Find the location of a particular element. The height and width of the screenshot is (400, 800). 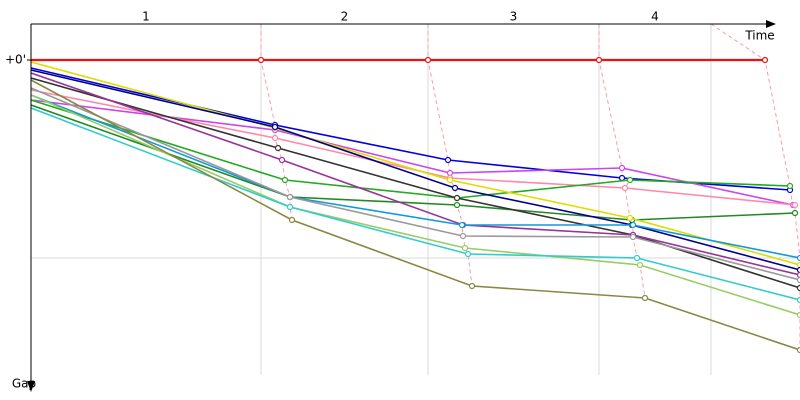

x-axis-label: Time is located at coordinates (759, 36).